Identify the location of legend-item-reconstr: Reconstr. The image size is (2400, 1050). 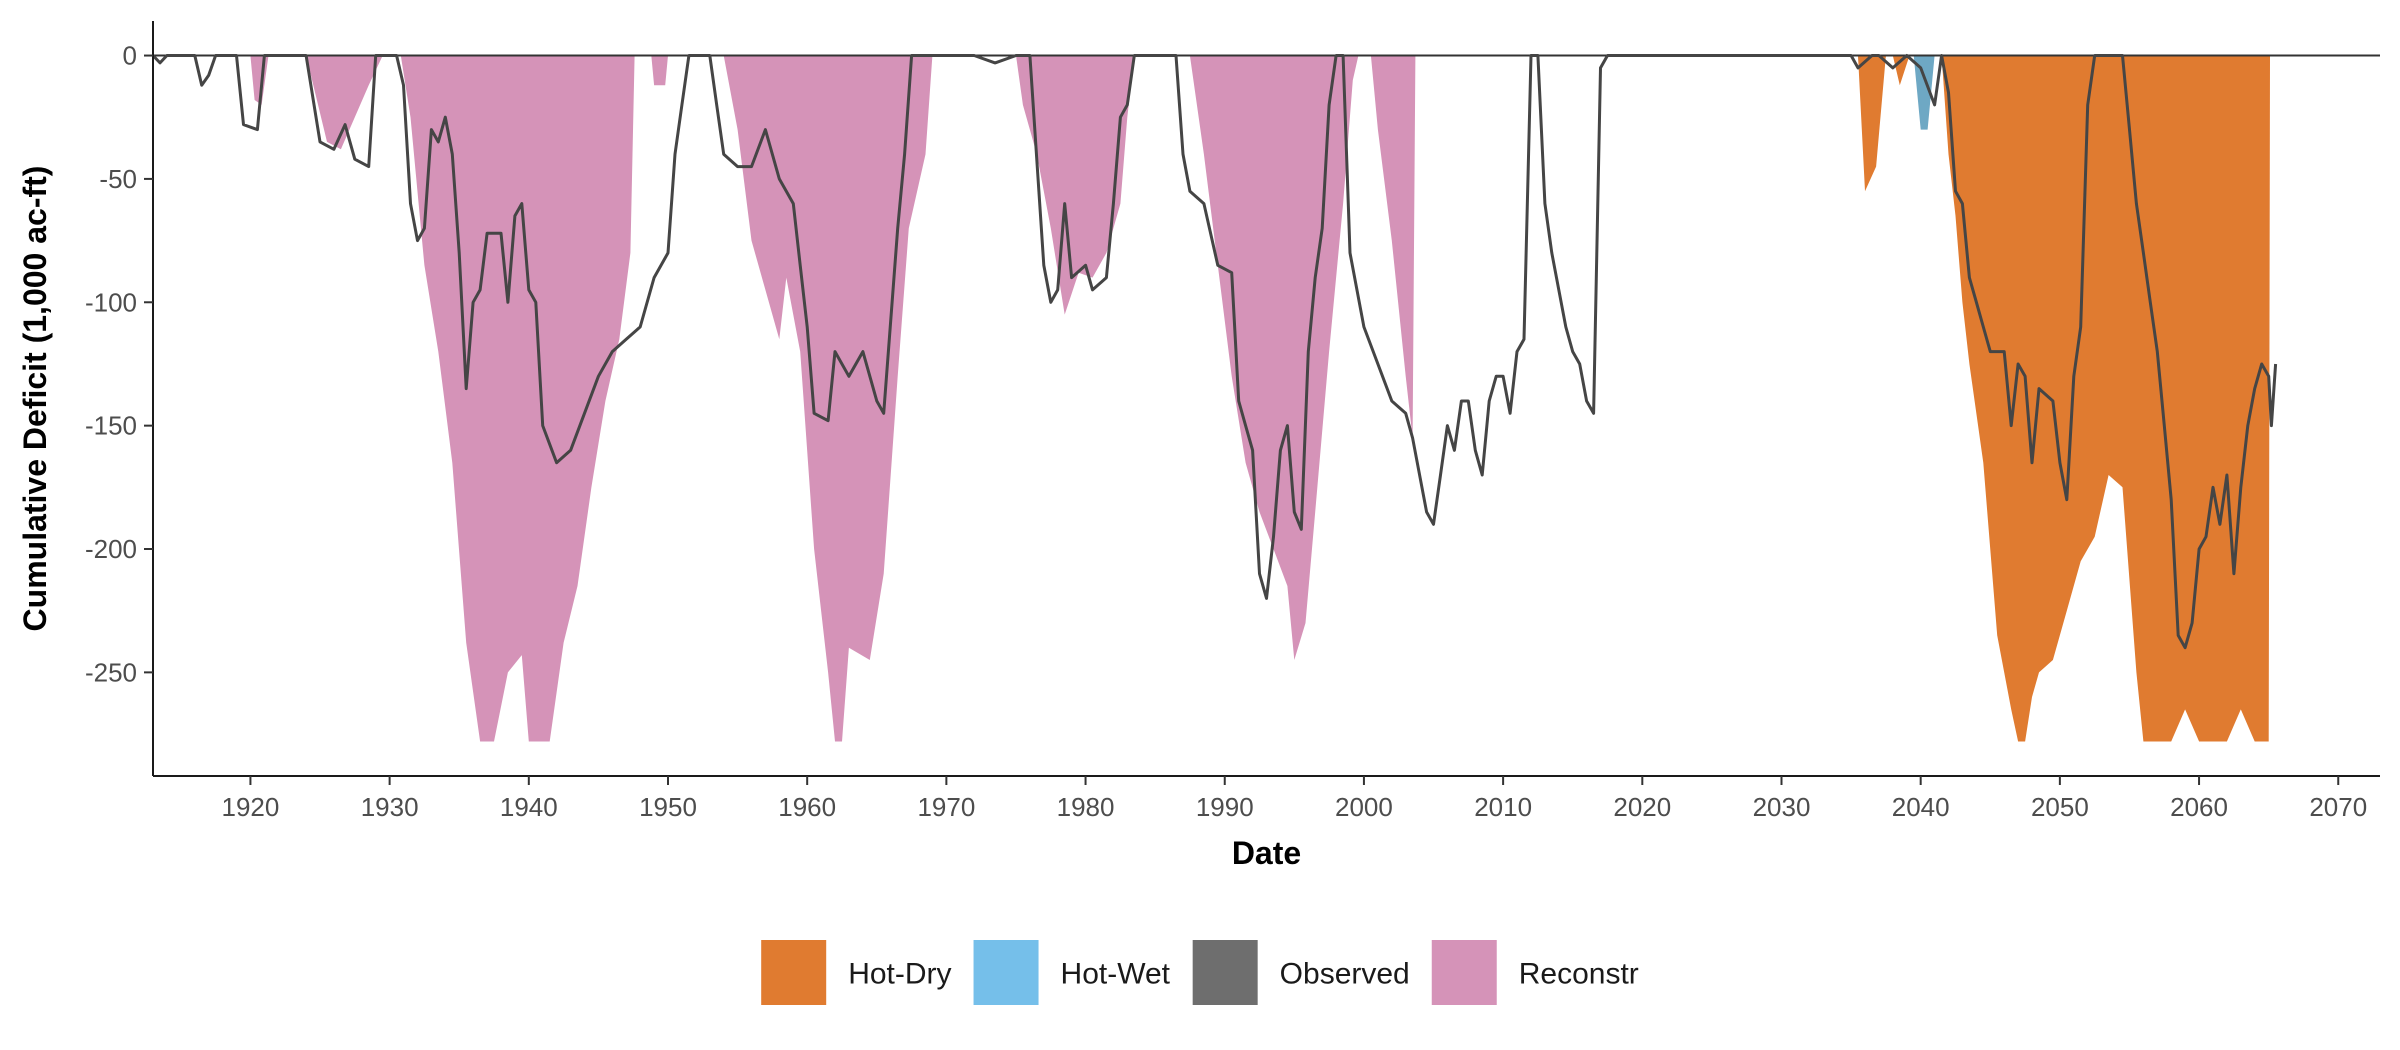
(1535, 972).